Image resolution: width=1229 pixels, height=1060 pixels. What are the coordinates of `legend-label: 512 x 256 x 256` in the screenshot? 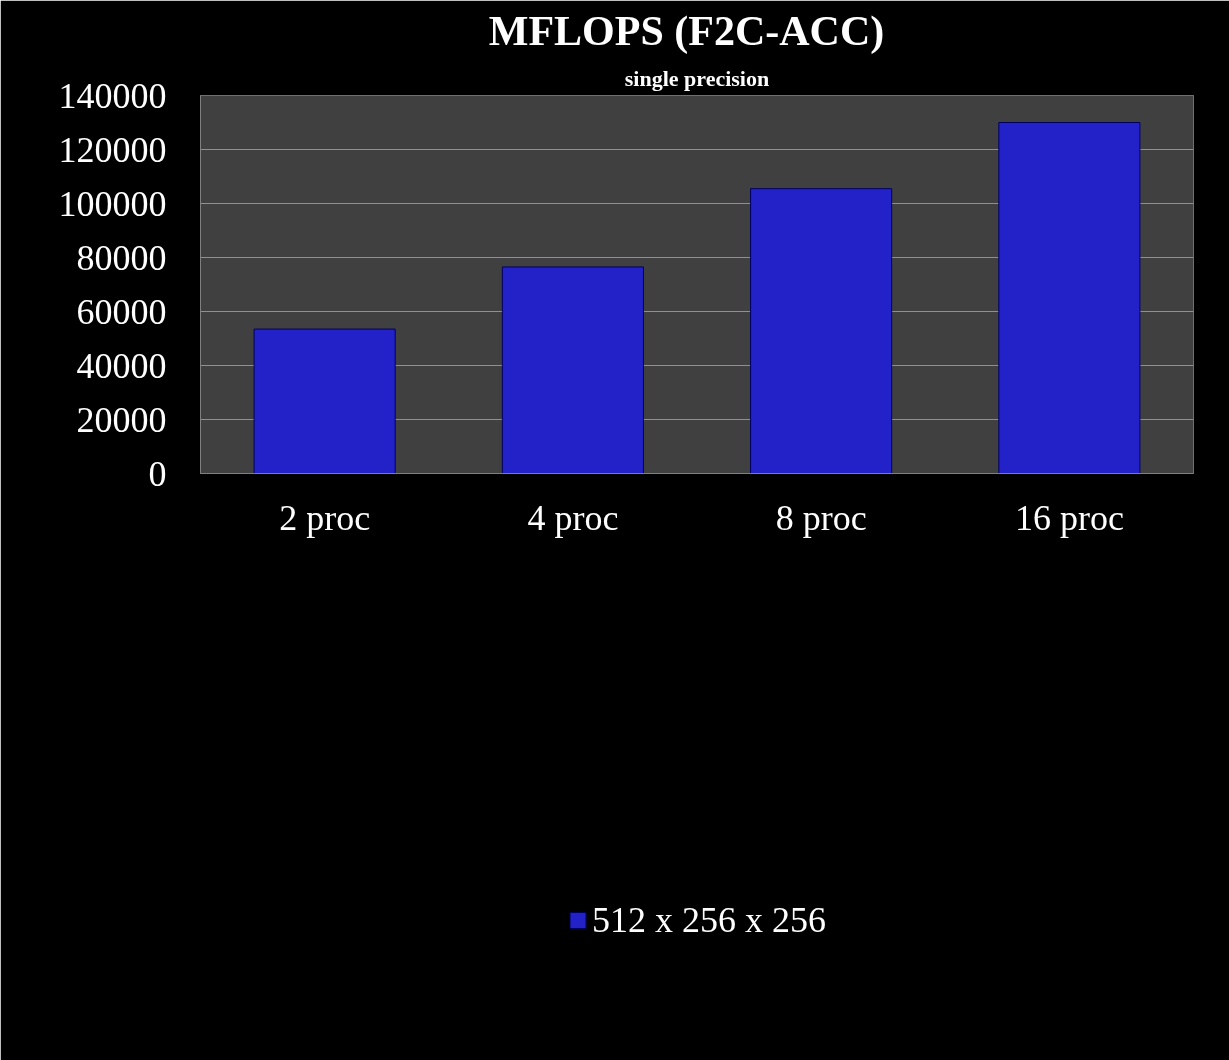 It's located at (709, 919).